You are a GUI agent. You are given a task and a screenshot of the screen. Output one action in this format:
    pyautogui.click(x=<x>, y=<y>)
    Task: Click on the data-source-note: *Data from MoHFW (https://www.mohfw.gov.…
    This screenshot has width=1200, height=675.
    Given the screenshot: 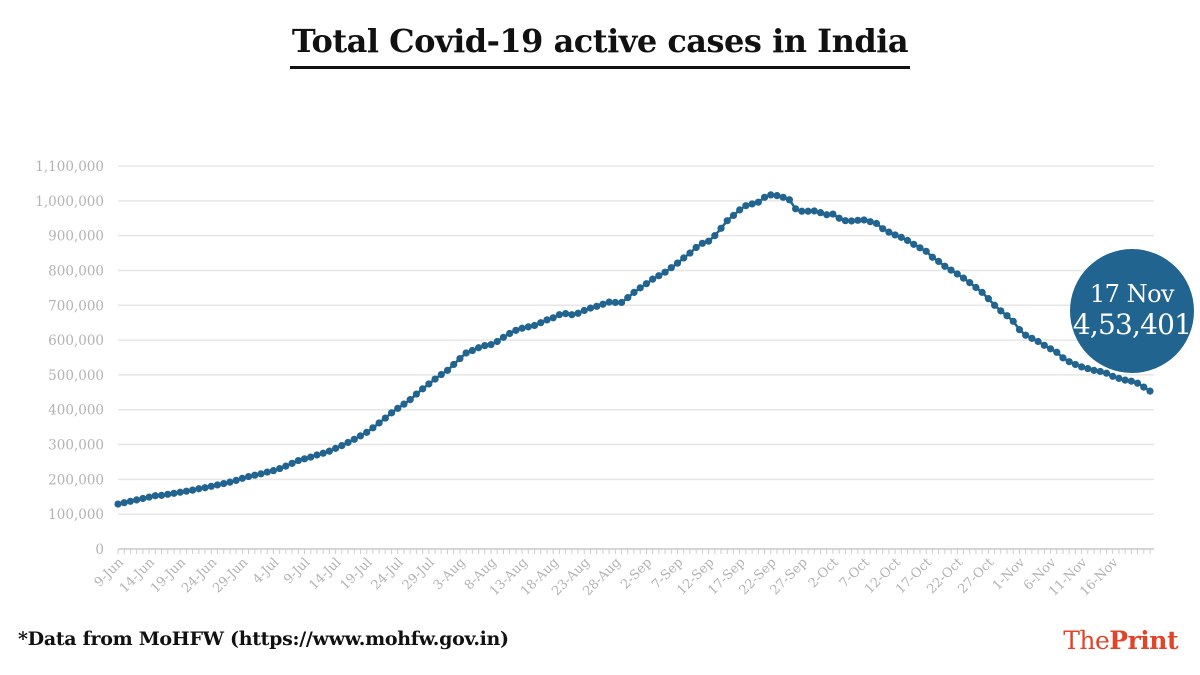 What is the action you would take?
    pyautogui.click(x=263, y=639)
    